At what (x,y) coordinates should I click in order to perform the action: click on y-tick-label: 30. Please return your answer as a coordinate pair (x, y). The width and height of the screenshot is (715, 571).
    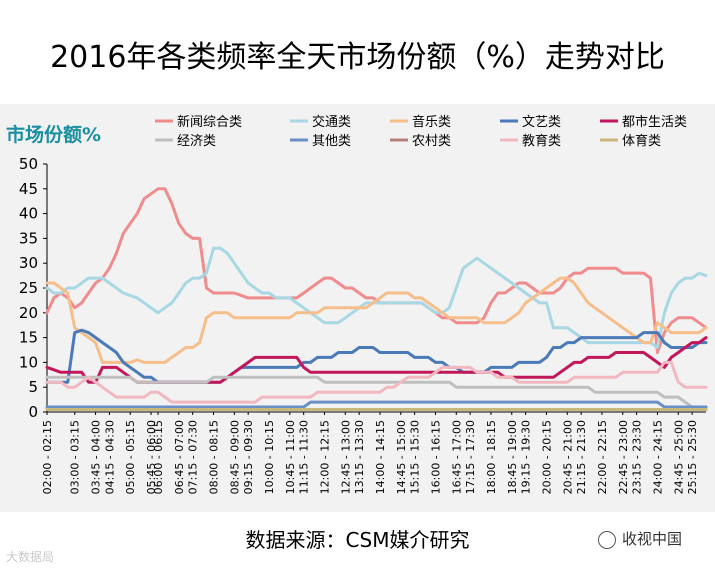
    Looking at the image, I should click on (28, 263).